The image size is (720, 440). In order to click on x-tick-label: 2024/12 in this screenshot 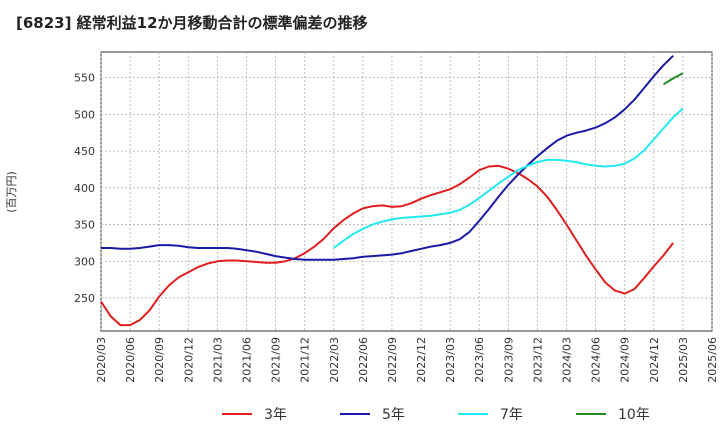, I will do `click(654, 360)`.